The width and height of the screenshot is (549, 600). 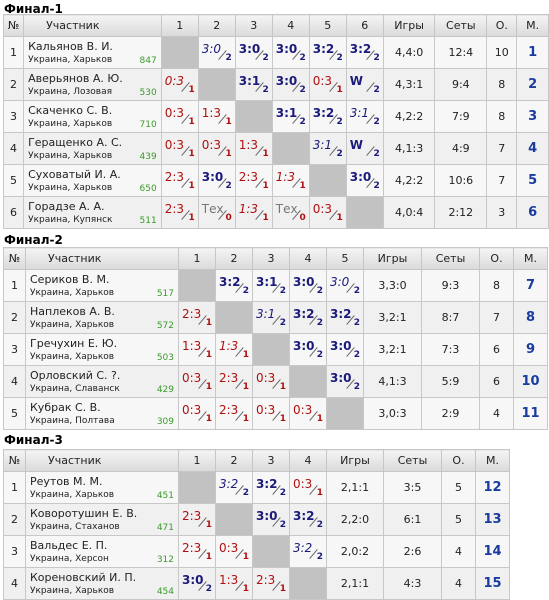 I want to click on player-cell: Суховатый И. А. Украина, Харьков 650, so click(x=92, y=180).